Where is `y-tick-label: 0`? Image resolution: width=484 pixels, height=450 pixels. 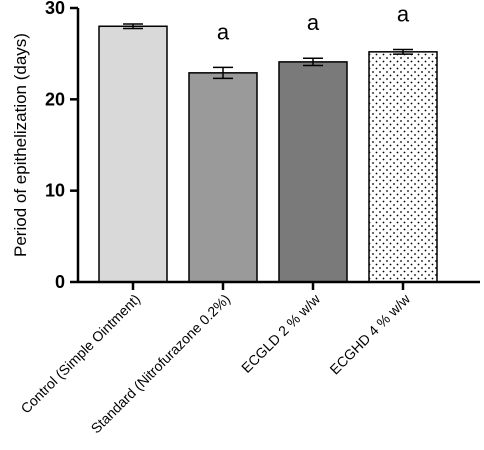
y-tick-label: 0 is located at coordinates (60, 282).